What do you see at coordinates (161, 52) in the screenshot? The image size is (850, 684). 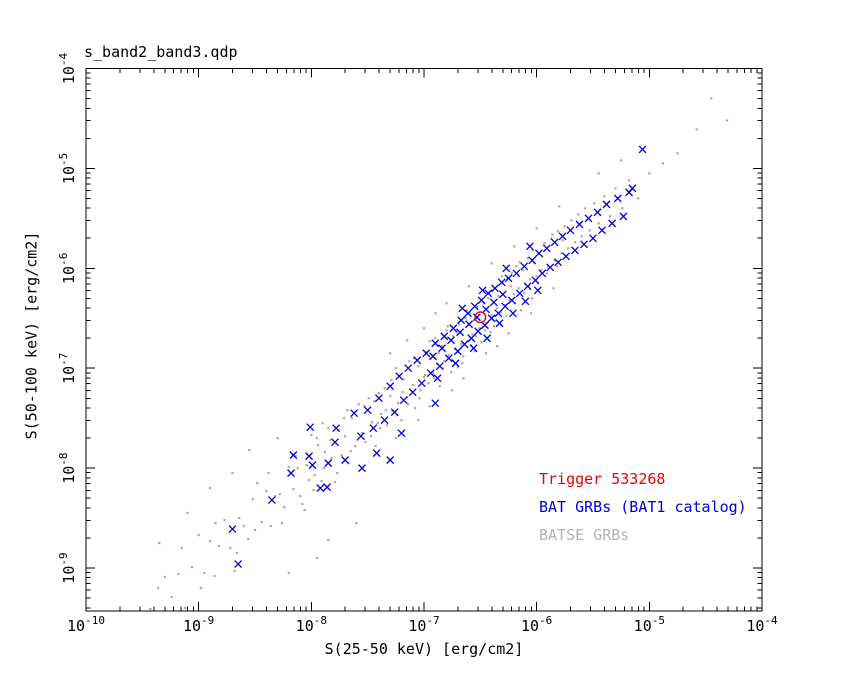 I see `plot-title: s_band2_band3.qdp` at bounding box center [161, 52].